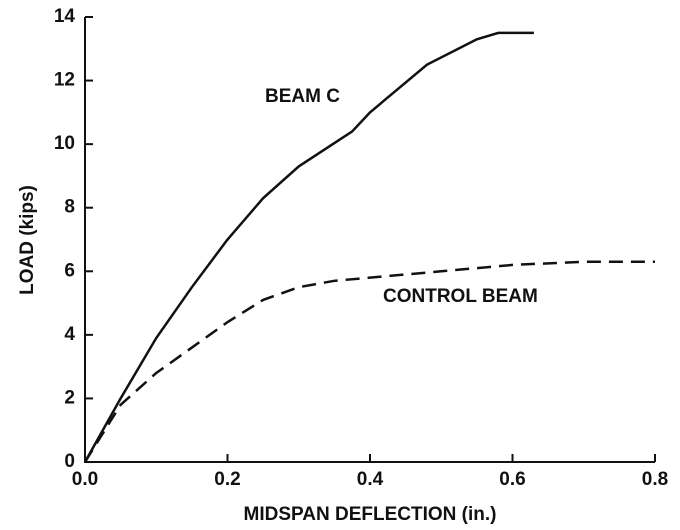 The width and height of the screenshot is (680, 530). I want to click on series-label: BEAM C, so click(302, 96).